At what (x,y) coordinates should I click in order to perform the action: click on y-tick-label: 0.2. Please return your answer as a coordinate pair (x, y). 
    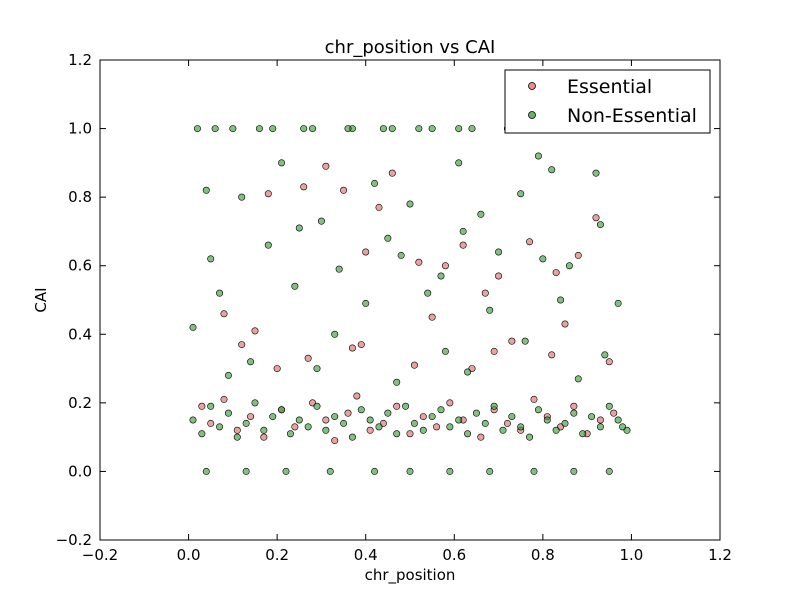
    Looking at the image, I should click on (80, 403).